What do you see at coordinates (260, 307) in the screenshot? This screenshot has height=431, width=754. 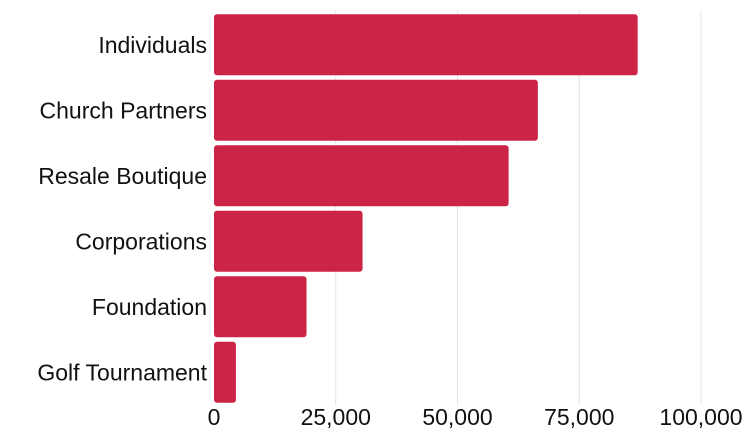 I see `bar-foundation` at bounding box center [260, 307].